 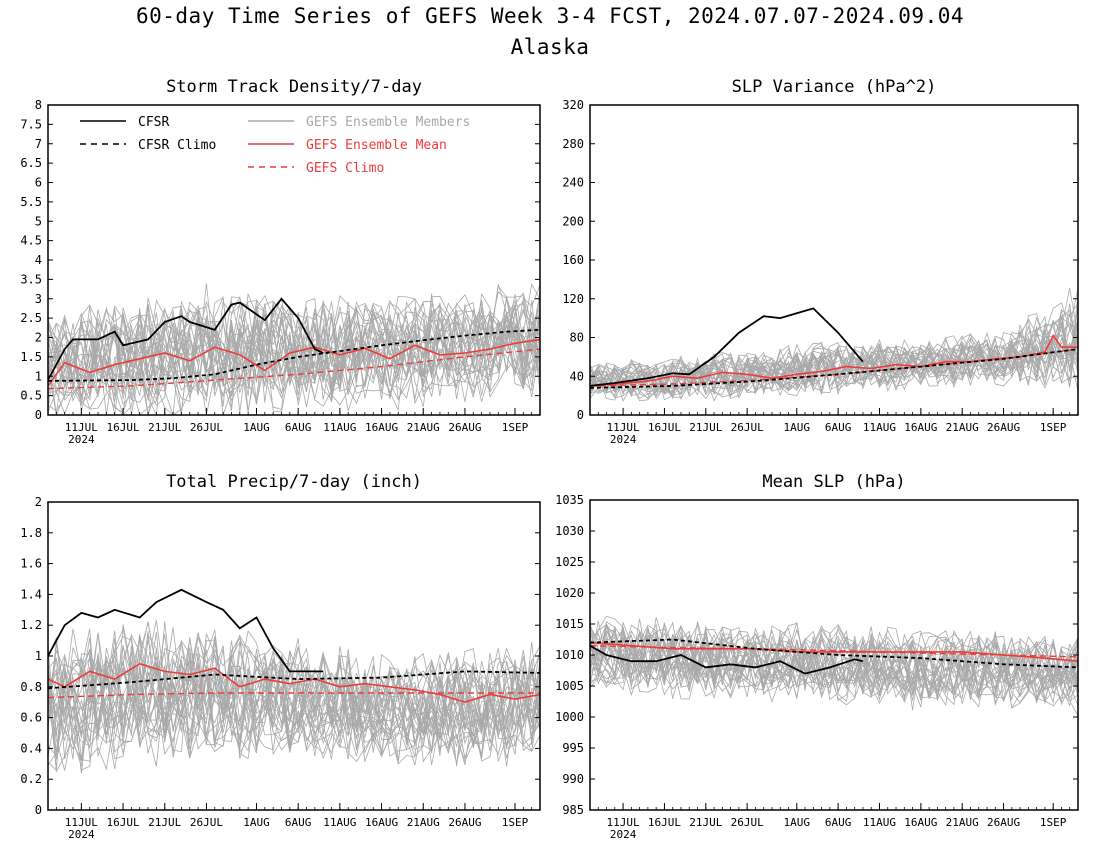 I want to click on y-tick-label: 1.2, so click(x=31, y=625).